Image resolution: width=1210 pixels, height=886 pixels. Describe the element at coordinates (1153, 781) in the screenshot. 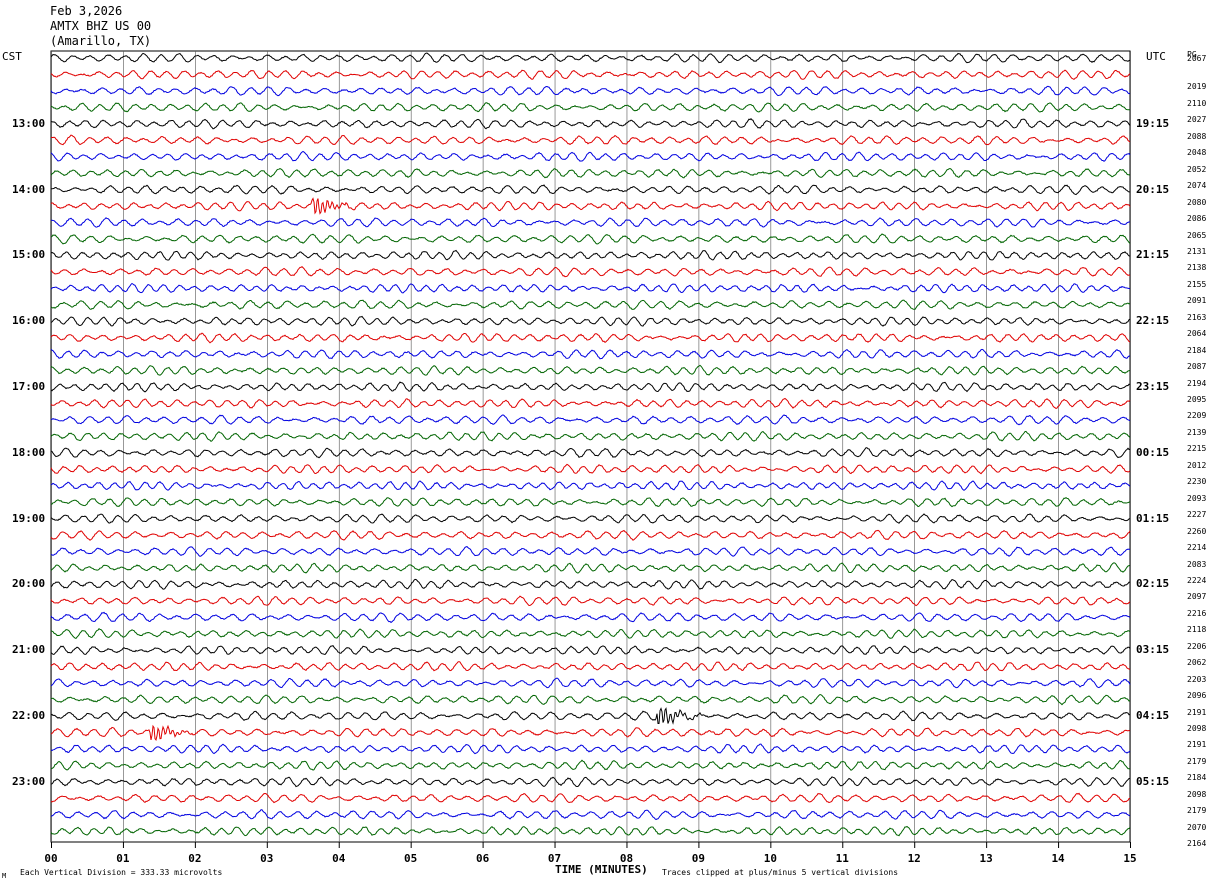

I see `right-hour-label: 05:15` at that location.